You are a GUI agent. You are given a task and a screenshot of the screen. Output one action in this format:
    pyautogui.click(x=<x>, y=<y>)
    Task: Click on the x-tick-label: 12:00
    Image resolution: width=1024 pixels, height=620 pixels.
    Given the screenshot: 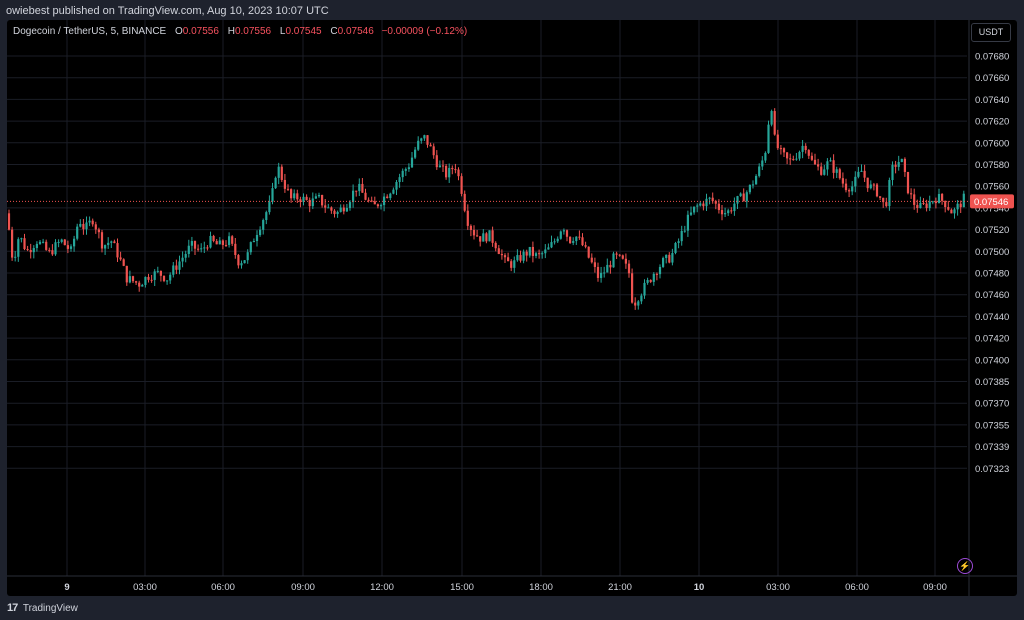 What is the action you would take?
    pyautogui.click(x=382, y=587)
    